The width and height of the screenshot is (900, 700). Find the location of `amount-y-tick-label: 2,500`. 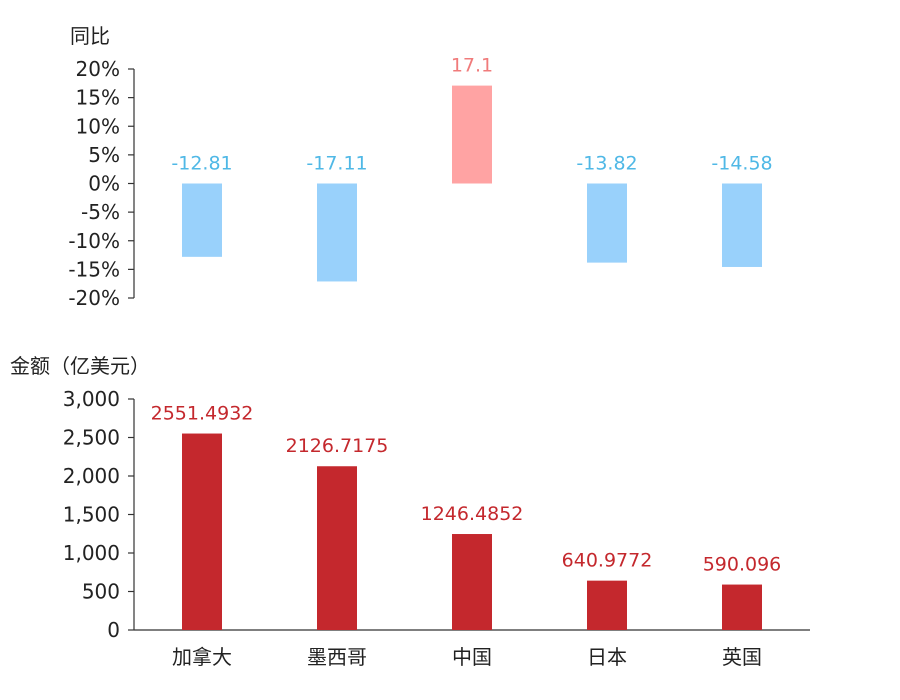

amount-y-tick-label: 2,500 is located at coordinates (91, 438).